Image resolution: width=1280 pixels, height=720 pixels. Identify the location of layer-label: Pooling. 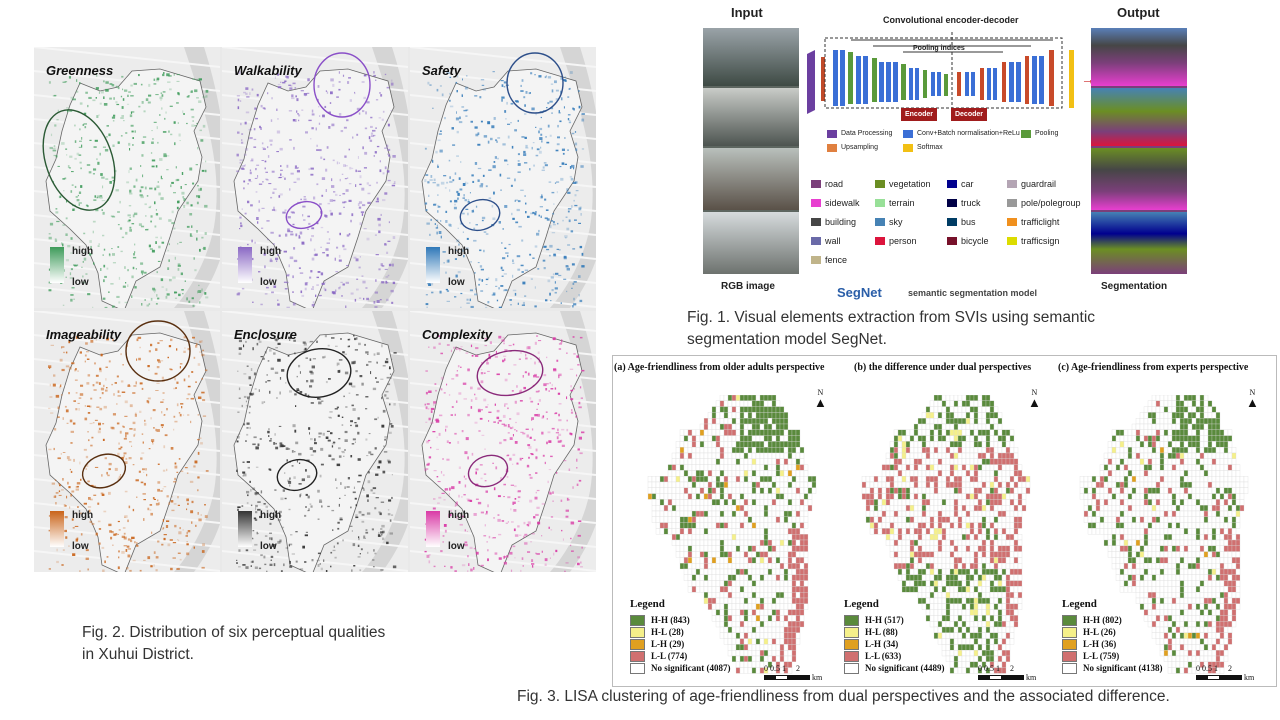
(1047, 133).